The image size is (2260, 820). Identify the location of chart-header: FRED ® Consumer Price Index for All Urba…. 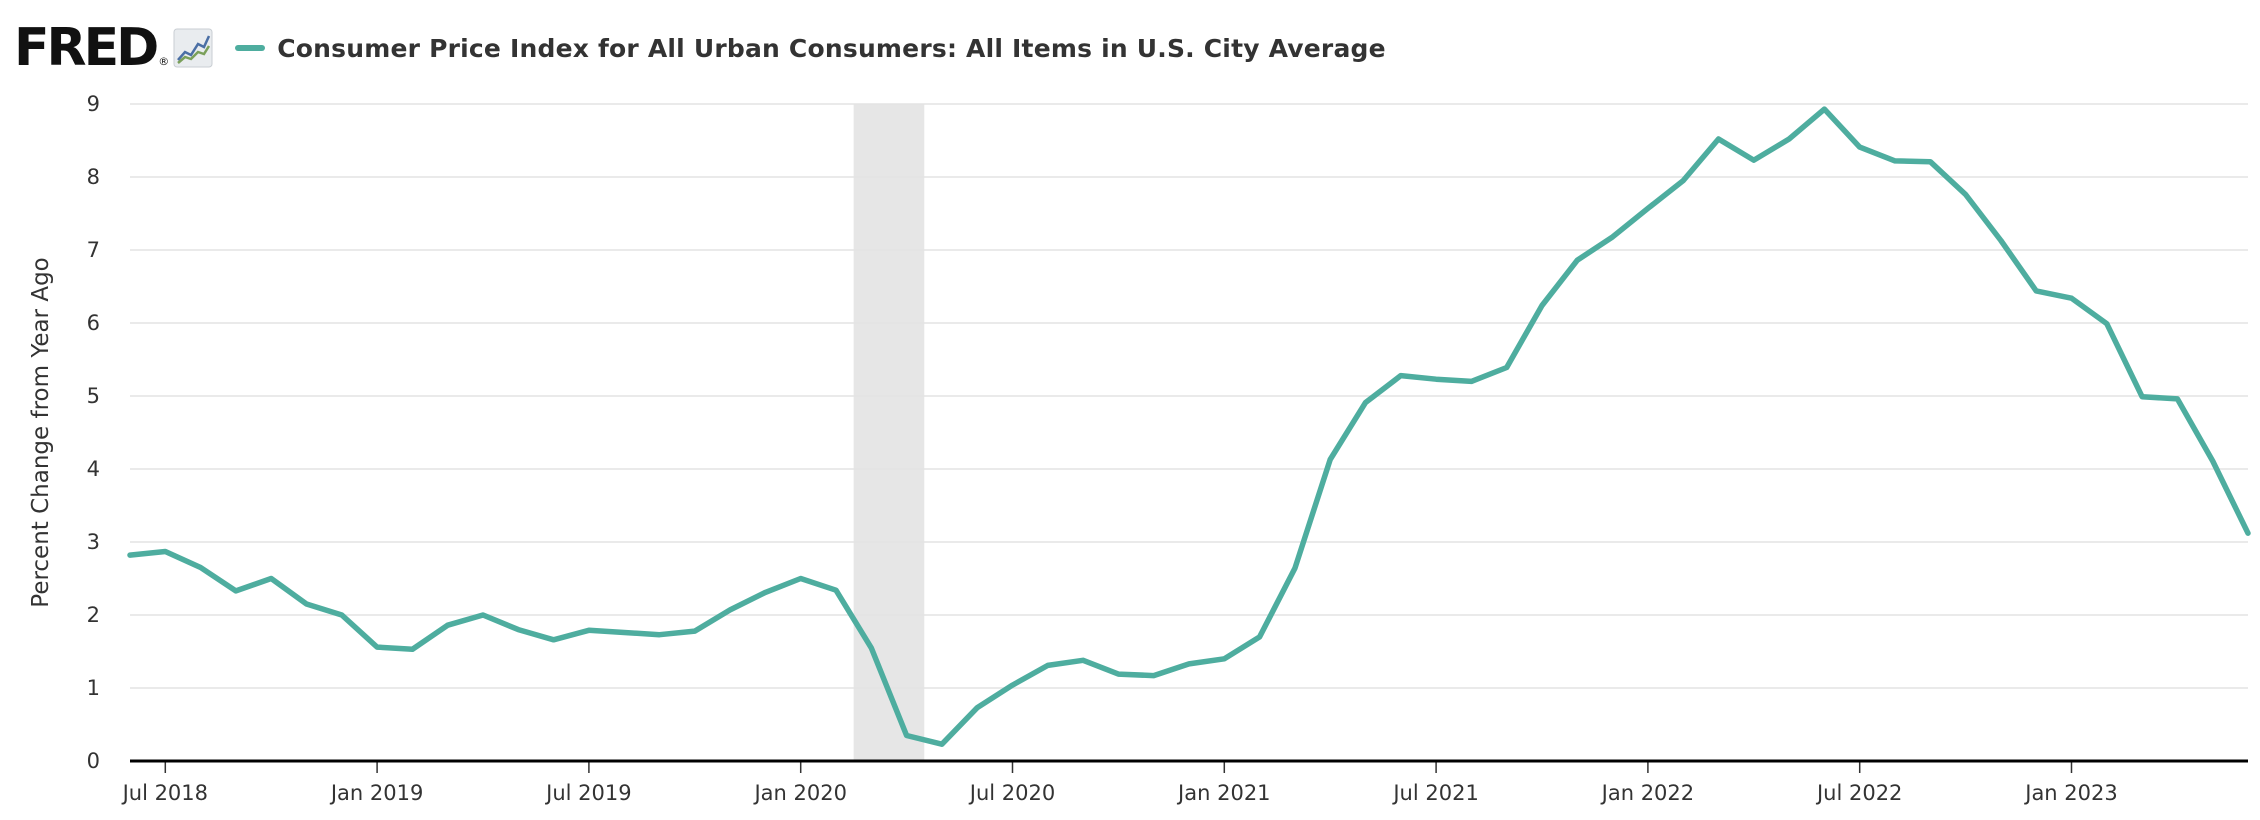
(700, 48).